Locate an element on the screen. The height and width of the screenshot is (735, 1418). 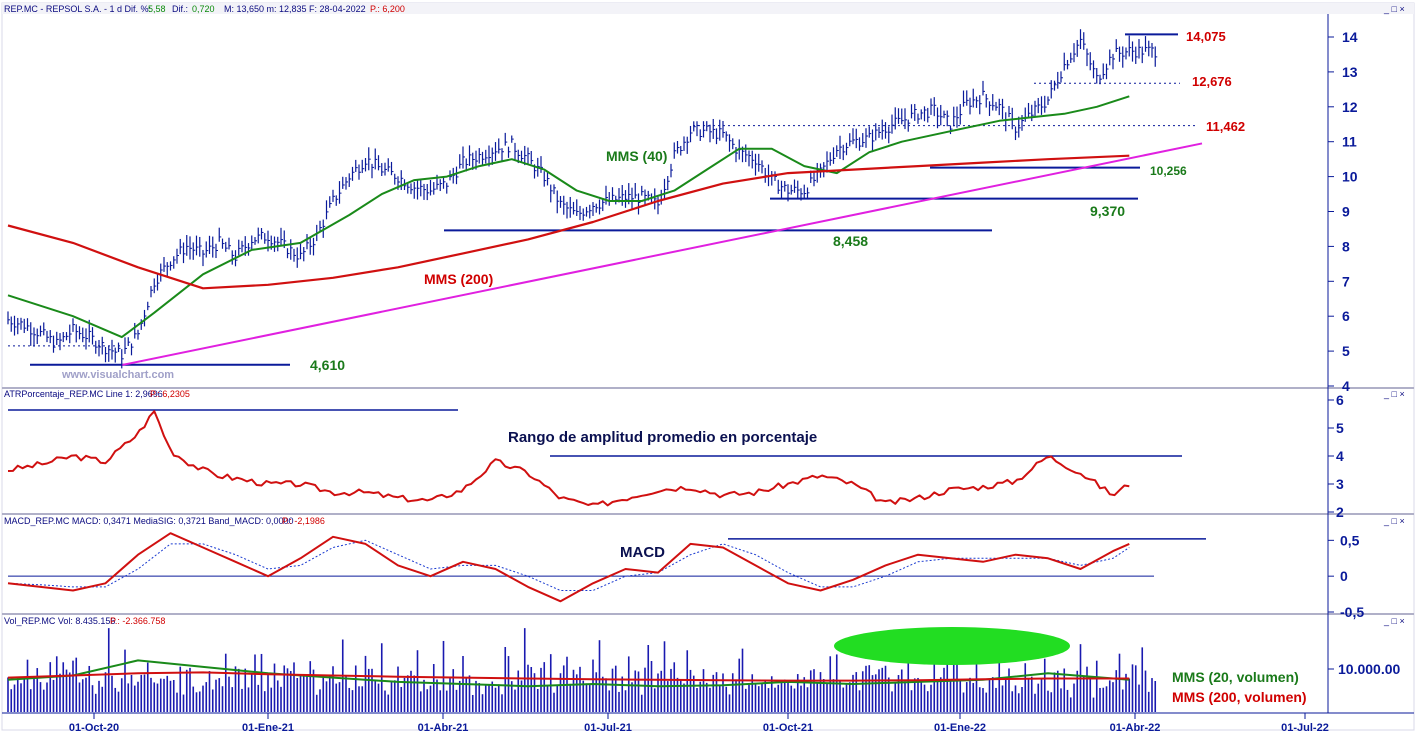
header-main-dif: 0,720 is located at coordinates (203, 9).